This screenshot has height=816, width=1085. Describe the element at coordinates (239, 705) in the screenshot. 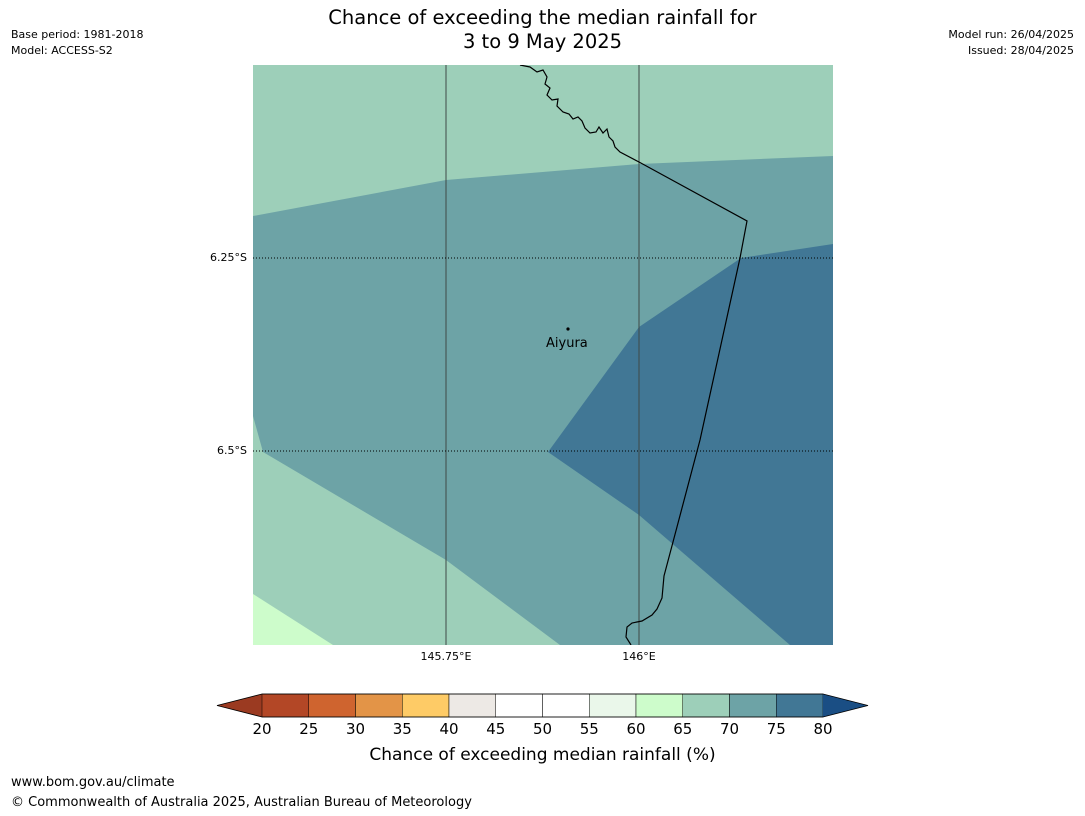

I see `colorbar-under-extension` at that location.